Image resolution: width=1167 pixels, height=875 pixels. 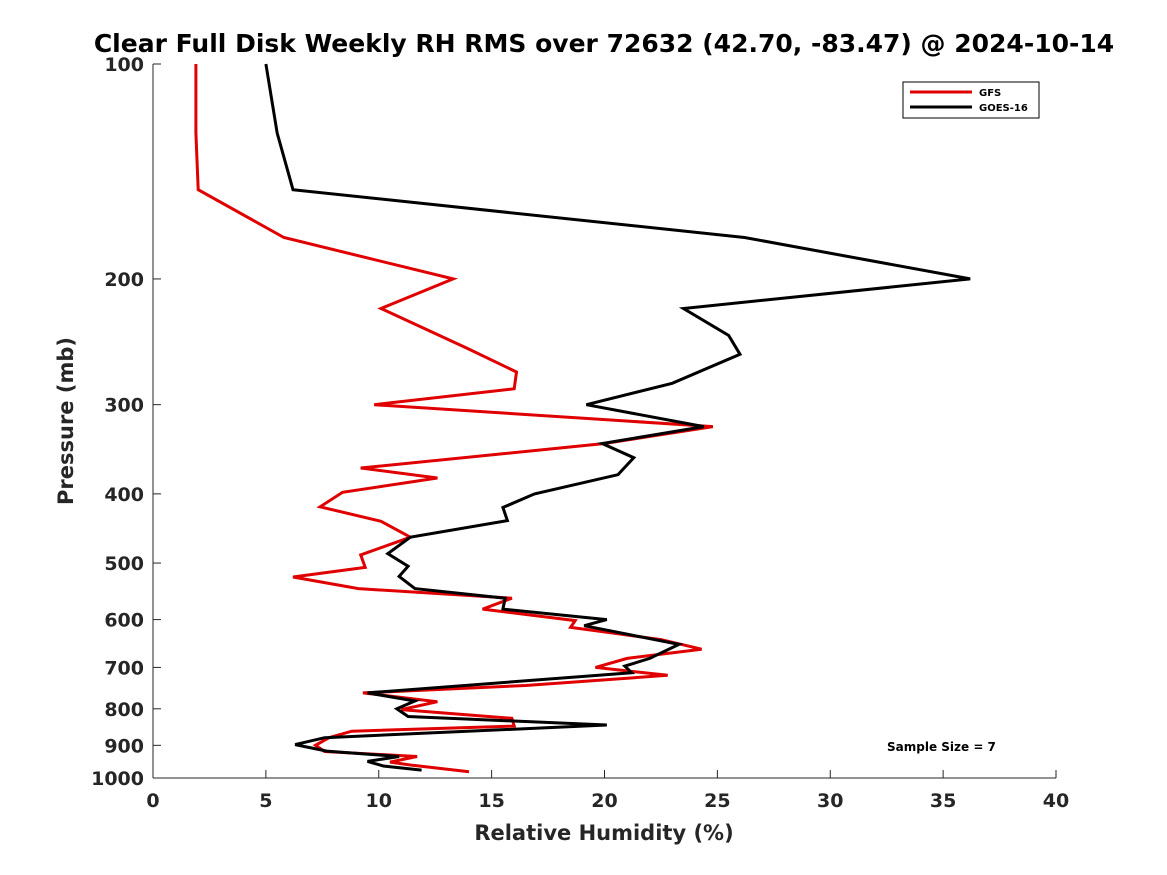 What do you see at coordinates (152, 801) in the screenshot?
I see `x-tick-label: 0` at bounding box center [152, 801].